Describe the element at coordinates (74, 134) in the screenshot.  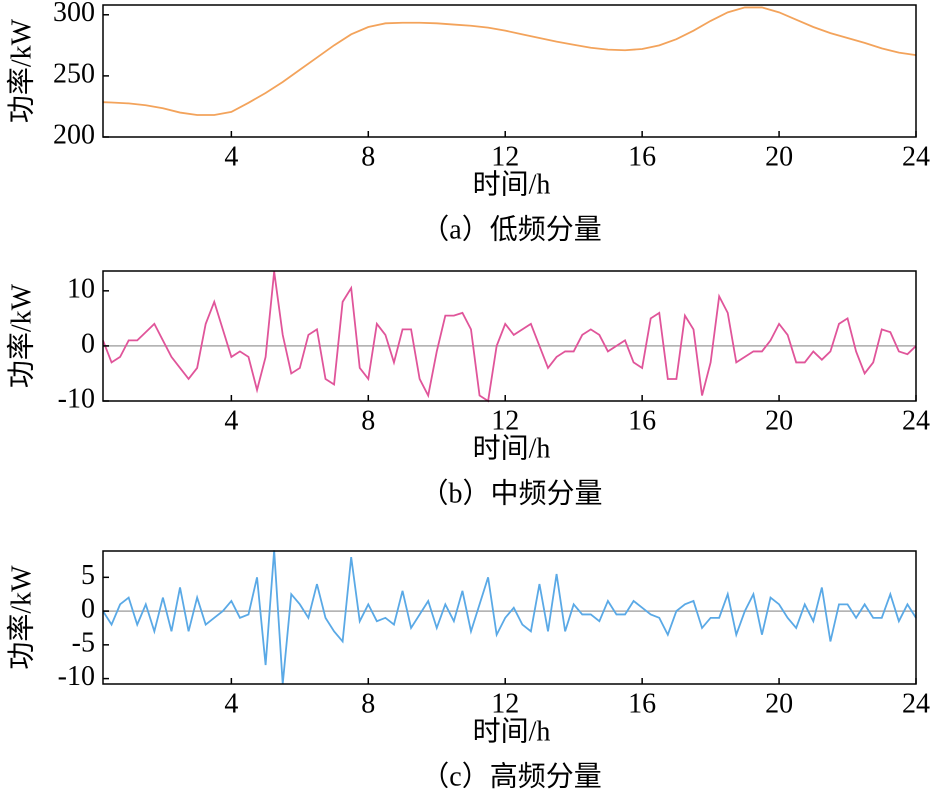
I see `y-tick-label: 200` at that location.